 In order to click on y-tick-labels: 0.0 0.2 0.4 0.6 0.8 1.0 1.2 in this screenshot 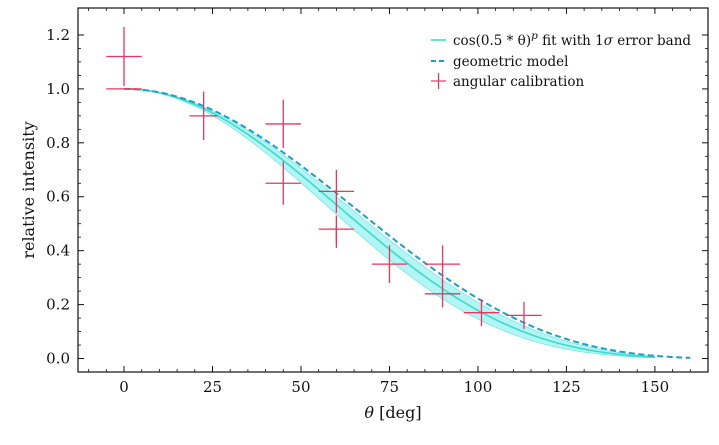, I will do `click(58, 197)`.